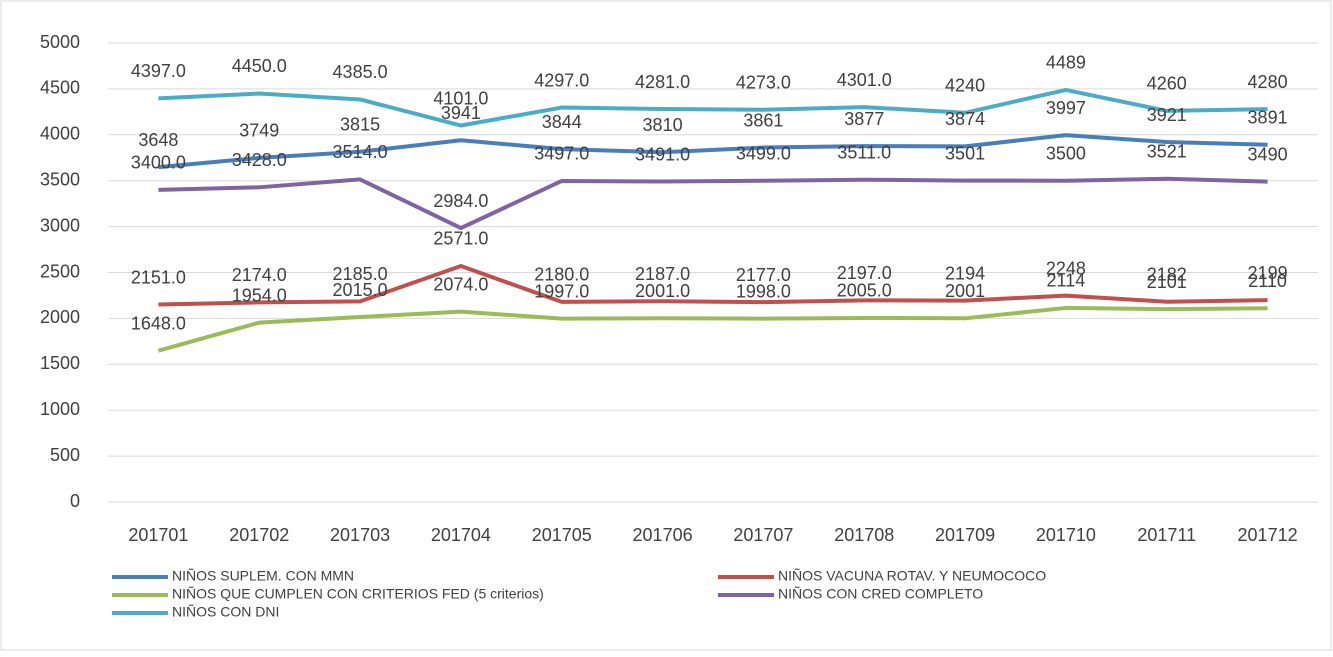  What do you see at coordinates (965, 86) in the screenshot?
I see `data-label: 4240` at bounding box center [965, 86].